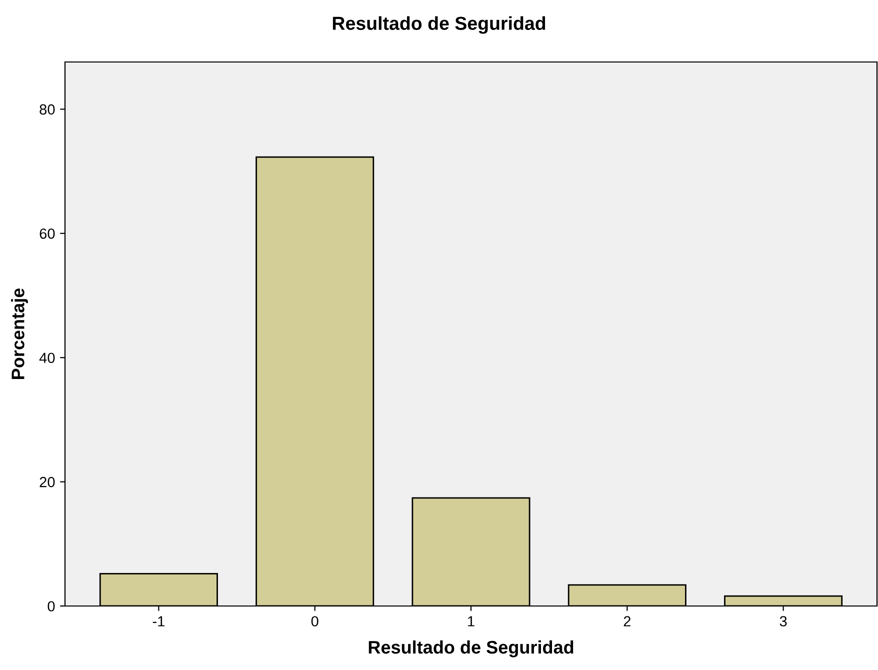 This screenshot has width=878, height=670. Describe the element at coordinates (47, 233) in the screenshot. I see `y-tick-label: 60` at that location.